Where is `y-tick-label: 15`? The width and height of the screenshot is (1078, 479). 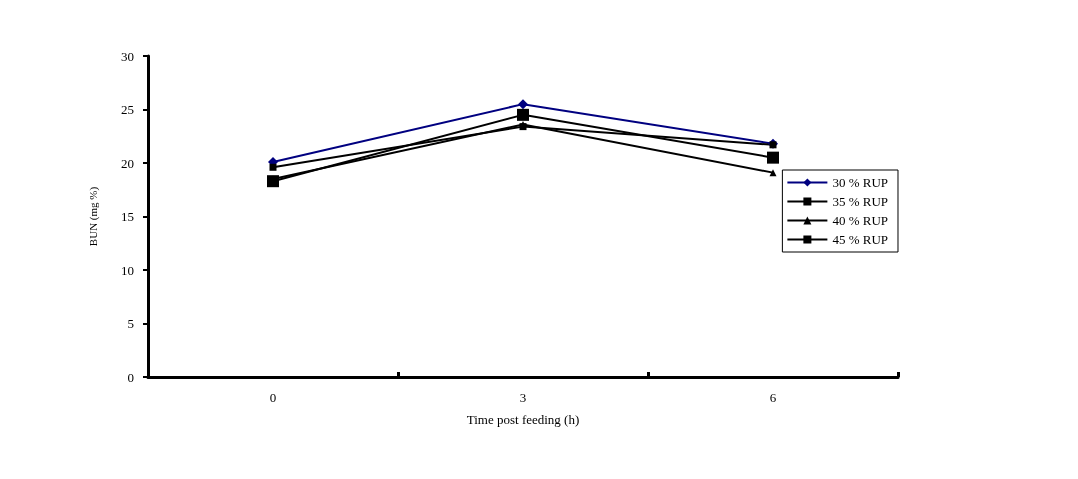
y-tick-label: 15 is located at coordinates (127, 216).